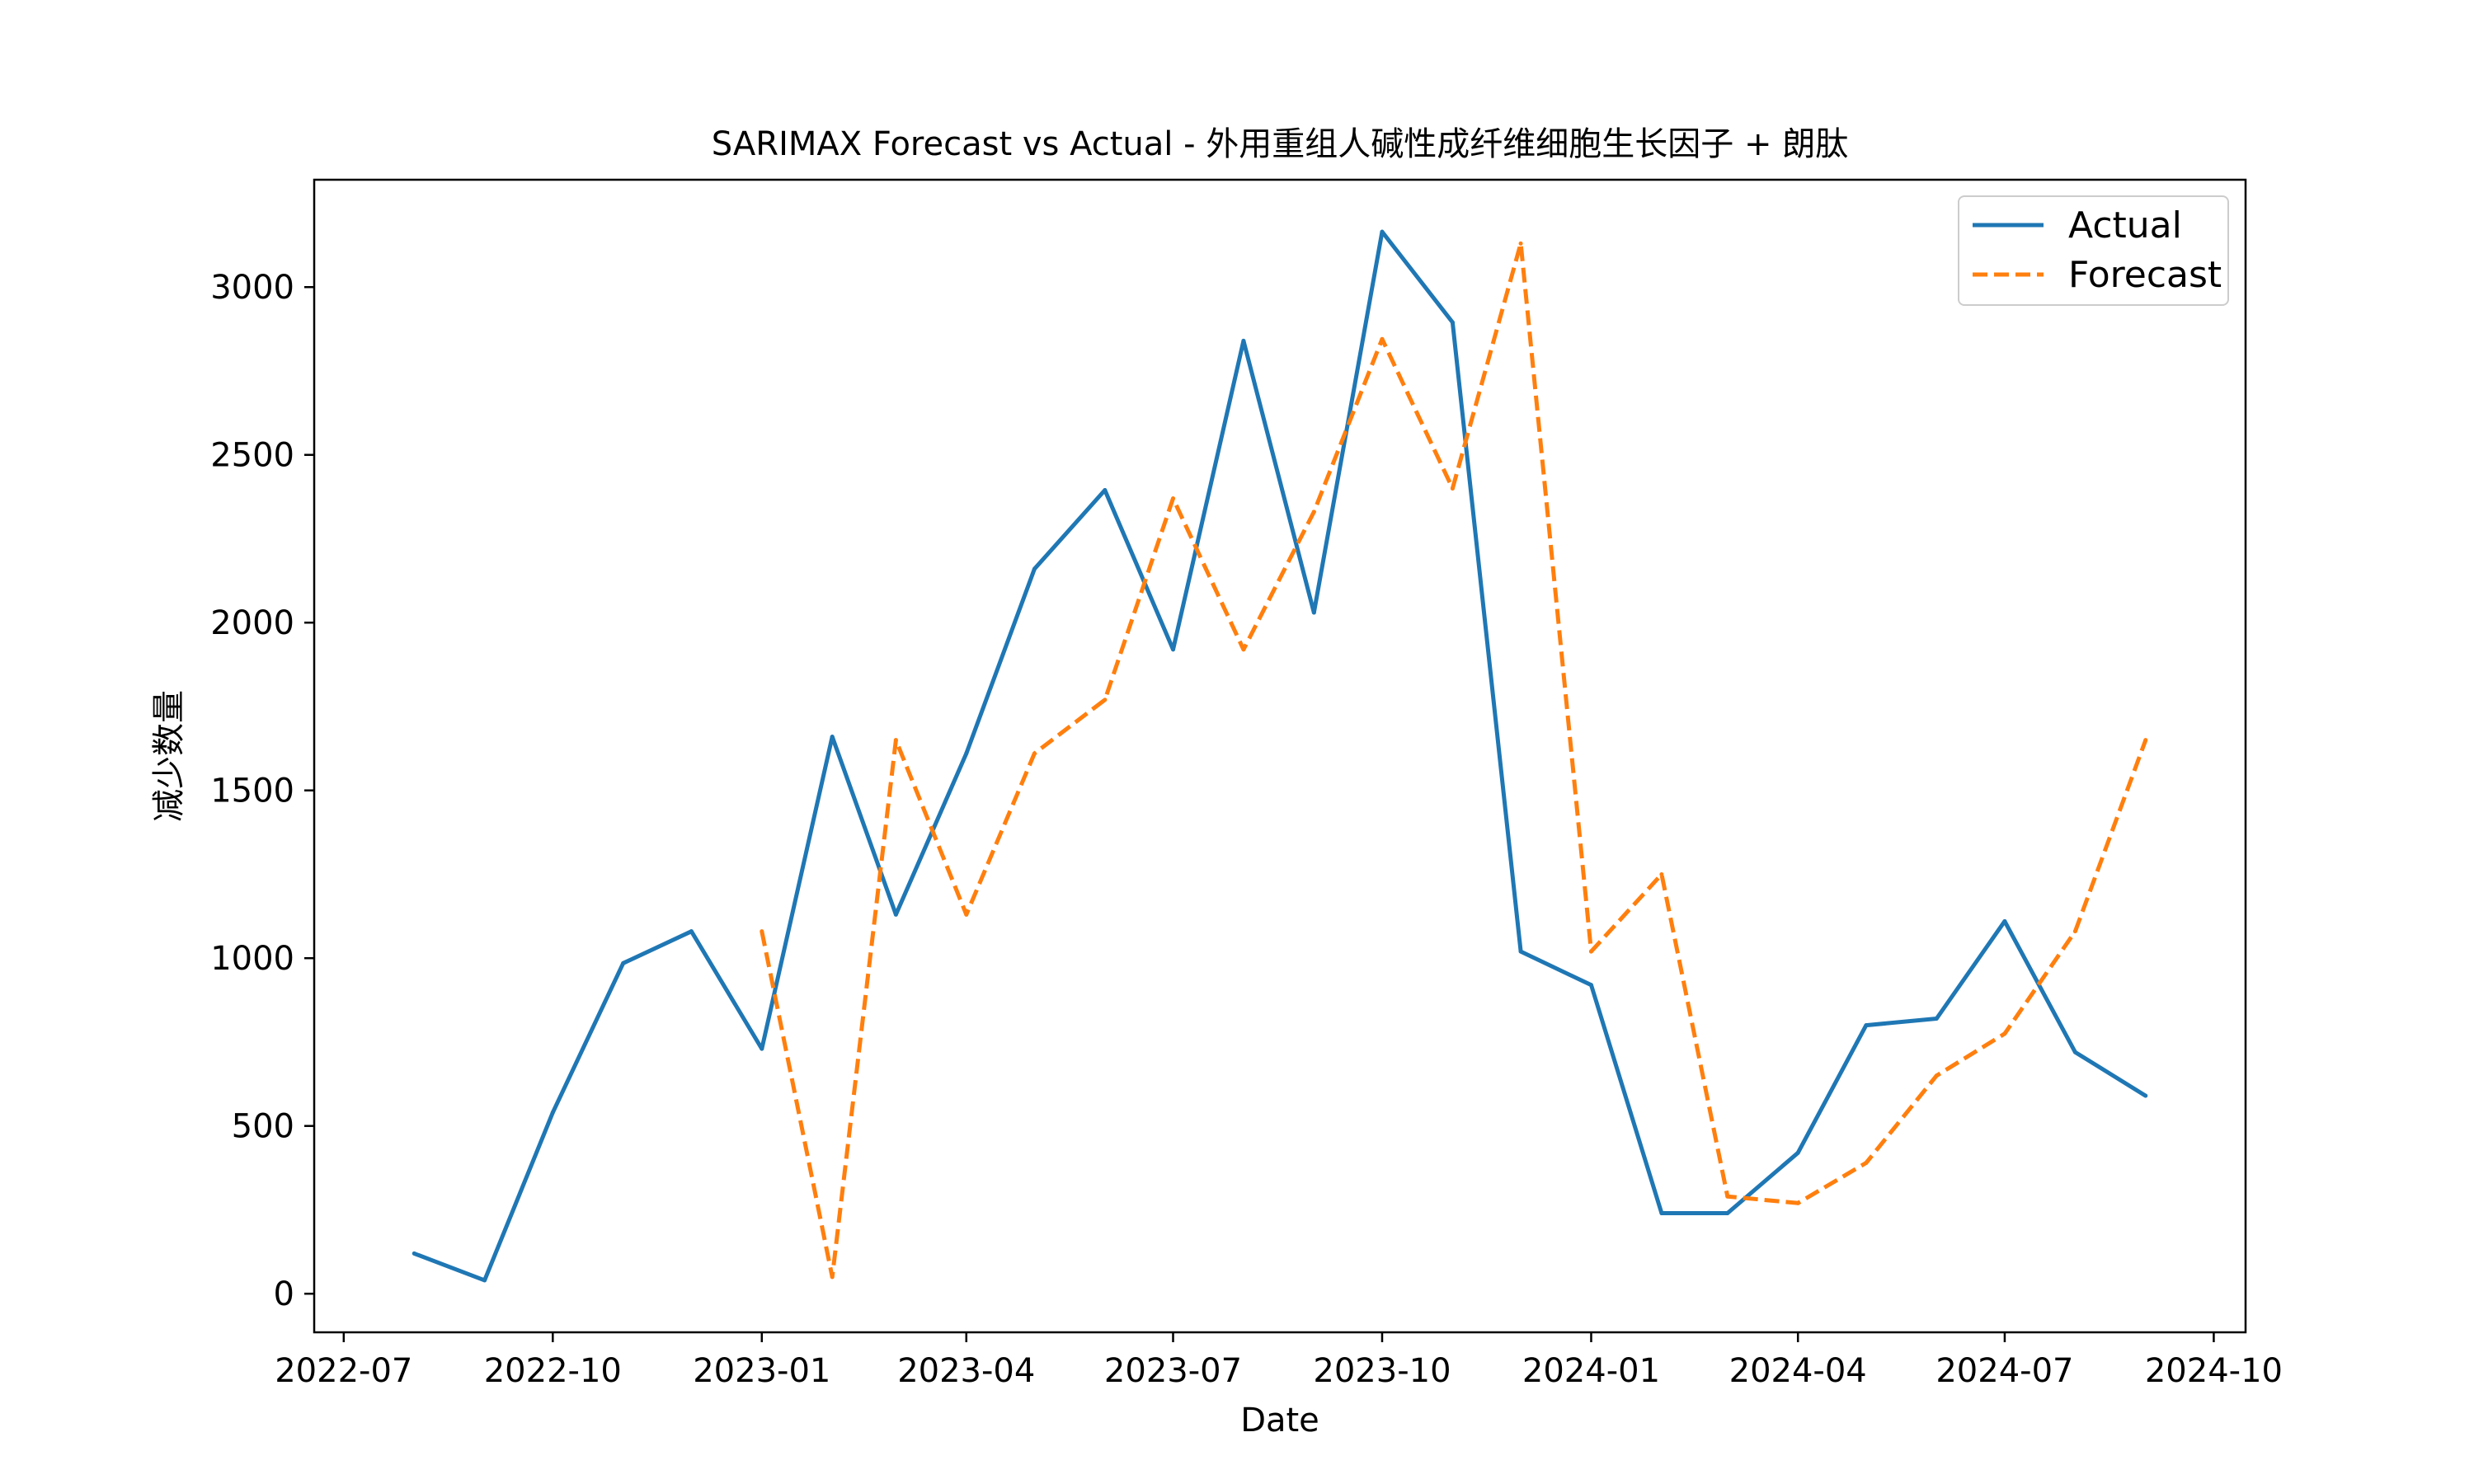  Describe the element at coordinates (263, 1127) in the screenshot. I see `y-tick-label: 500` at that location.